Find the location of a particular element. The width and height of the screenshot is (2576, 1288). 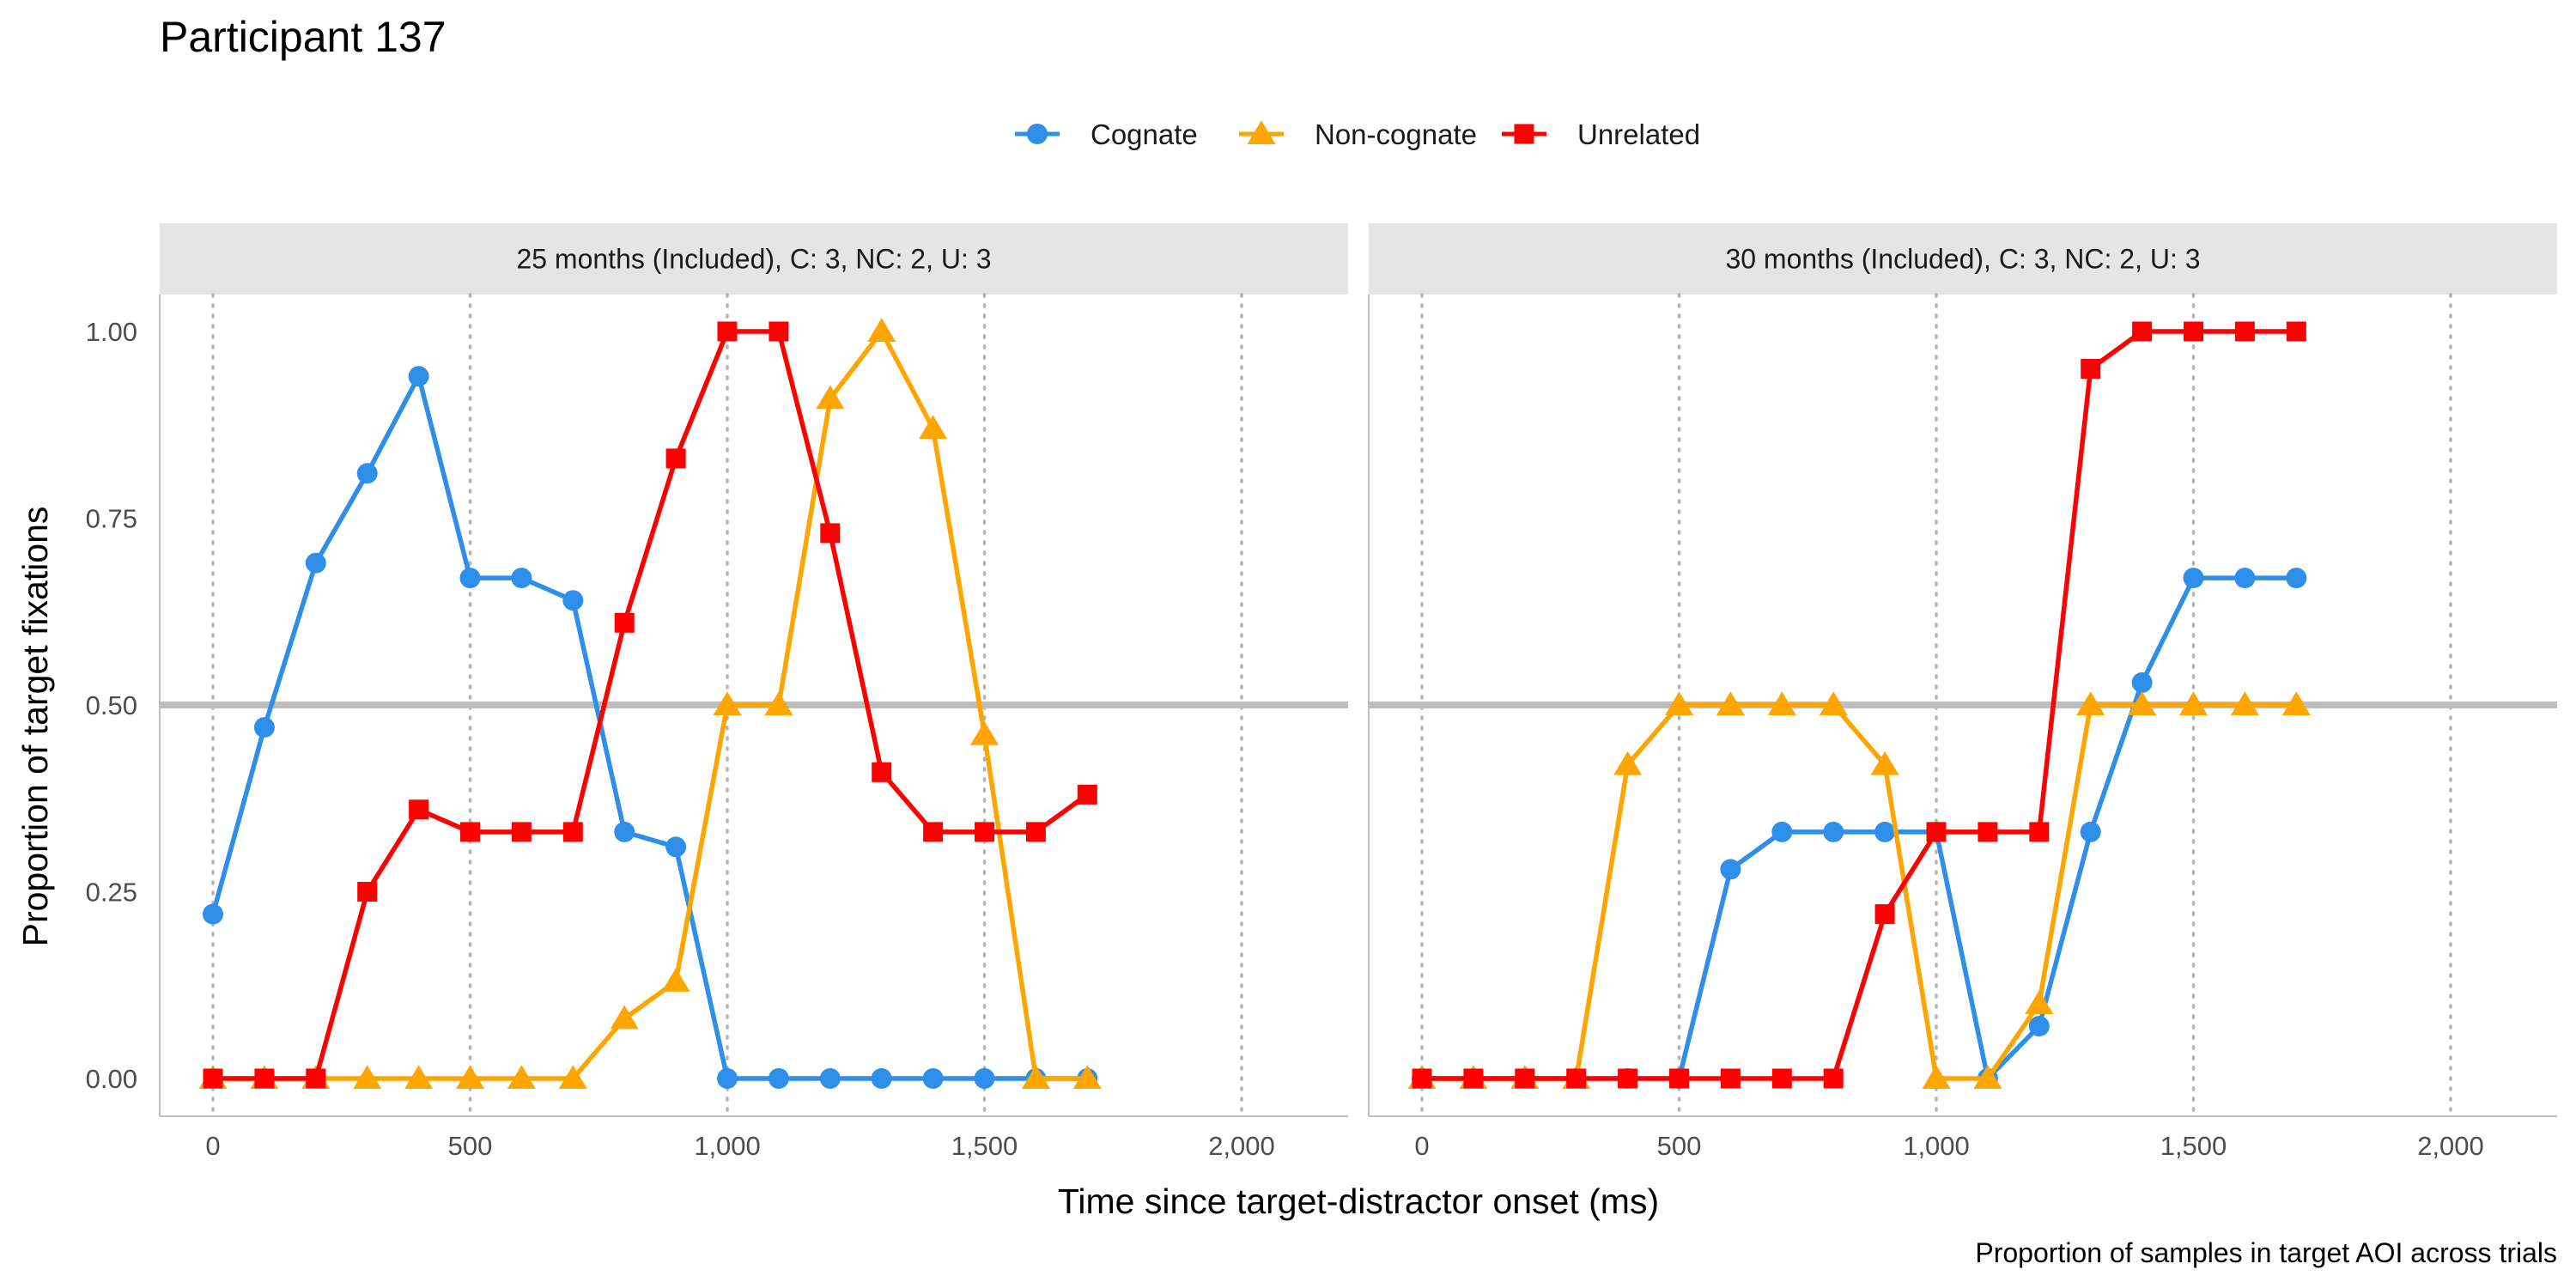

series-cognate is located at coordinates (1859, 828).